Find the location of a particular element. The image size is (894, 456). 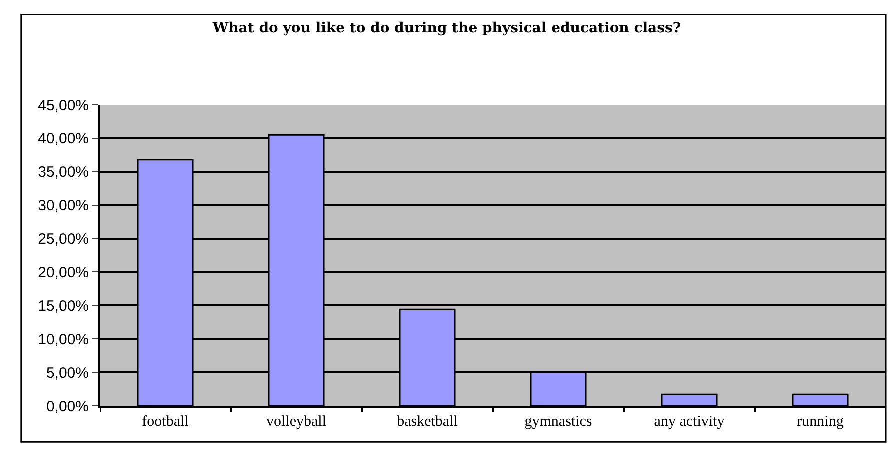

y-tick-label: 10,00% is located at coordinates (63, 339).